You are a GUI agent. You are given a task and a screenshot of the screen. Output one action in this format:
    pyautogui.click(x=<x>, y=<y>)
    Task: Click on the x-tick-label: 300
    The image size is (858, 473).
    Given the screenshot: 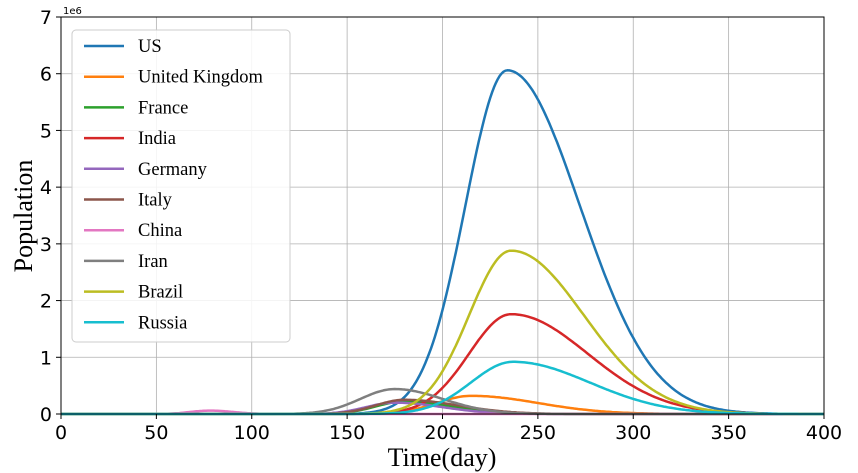 What is the action you would take?
    pyautogui.click(x=633, y=433)
    